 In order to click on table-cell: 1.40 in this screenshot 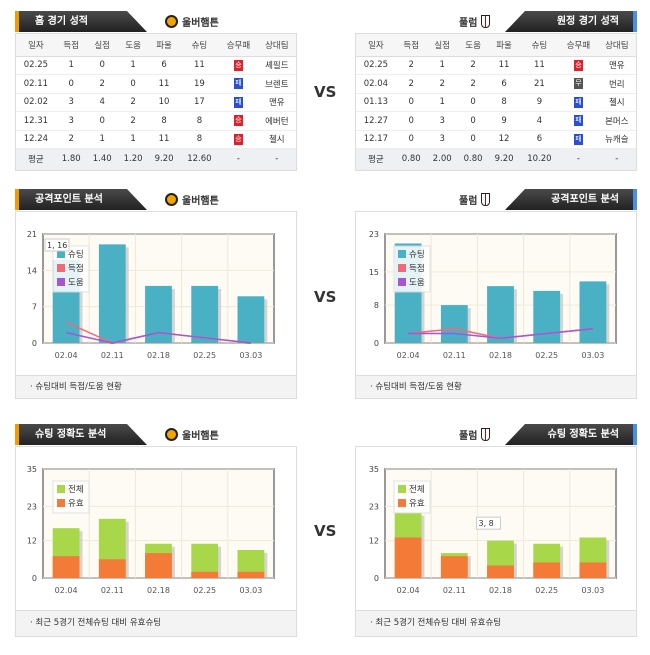, I will do `click(102, 159)`.